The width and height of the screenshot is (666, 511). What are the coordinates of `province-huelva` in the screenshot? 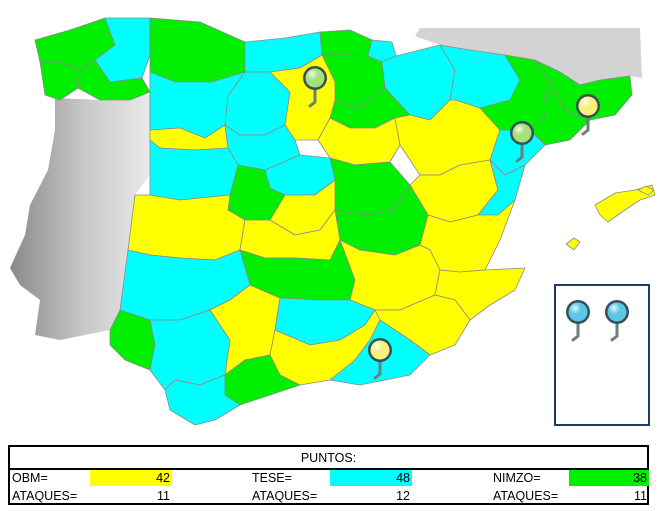 It's located at (132, 340).